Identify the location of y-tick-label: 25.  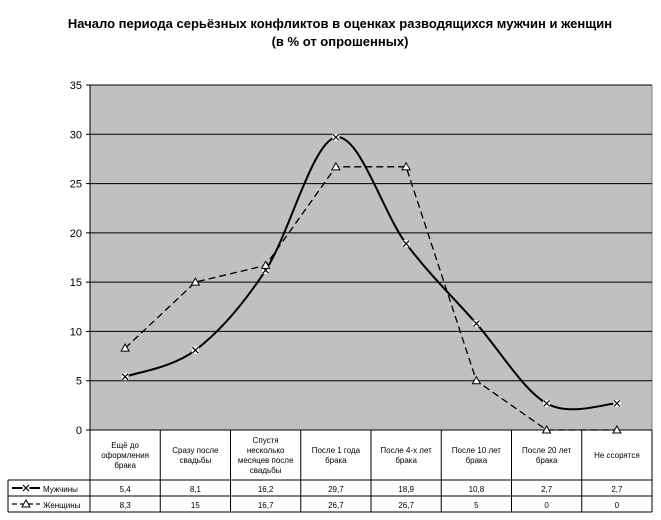
(76, 185).